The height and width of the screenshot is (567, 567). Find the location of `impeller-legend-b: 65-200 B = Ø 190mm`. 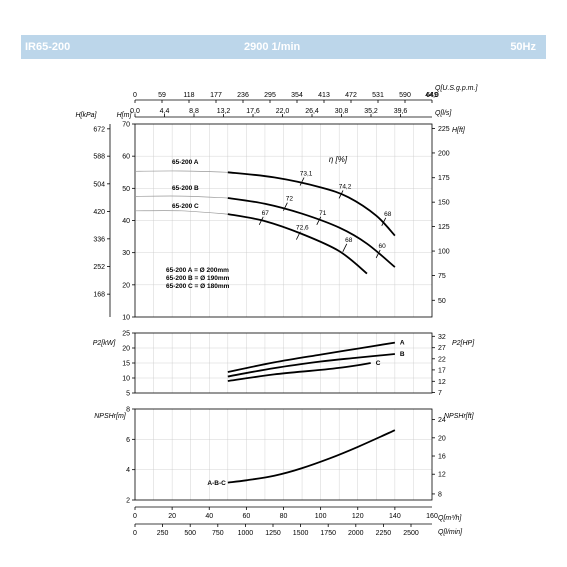

impeller-legend-b: 65-200 B = Ø 190mm is located at coordinates (198, 278).